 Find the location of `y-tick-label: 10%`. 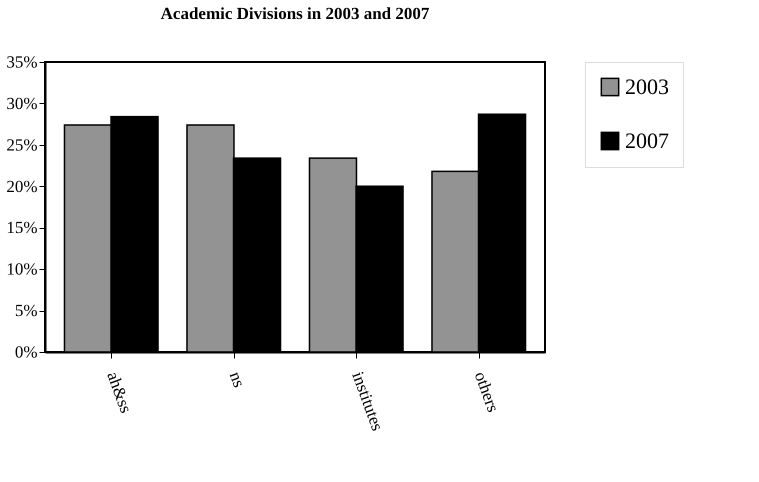

y-tick-label: 10% is located at coordinates (22, 269).